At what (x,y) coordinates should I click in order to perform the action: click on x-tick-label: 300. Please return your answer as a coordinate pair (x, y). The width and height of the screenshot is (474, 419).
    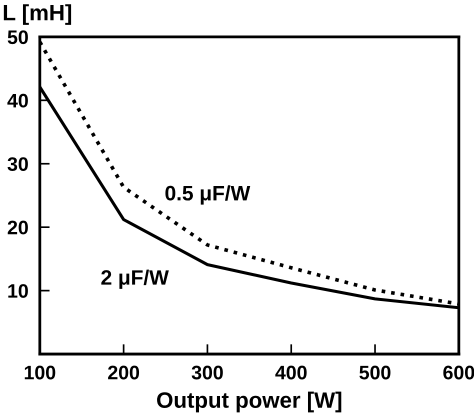
    Looking at the image, I should click on (207, 373).